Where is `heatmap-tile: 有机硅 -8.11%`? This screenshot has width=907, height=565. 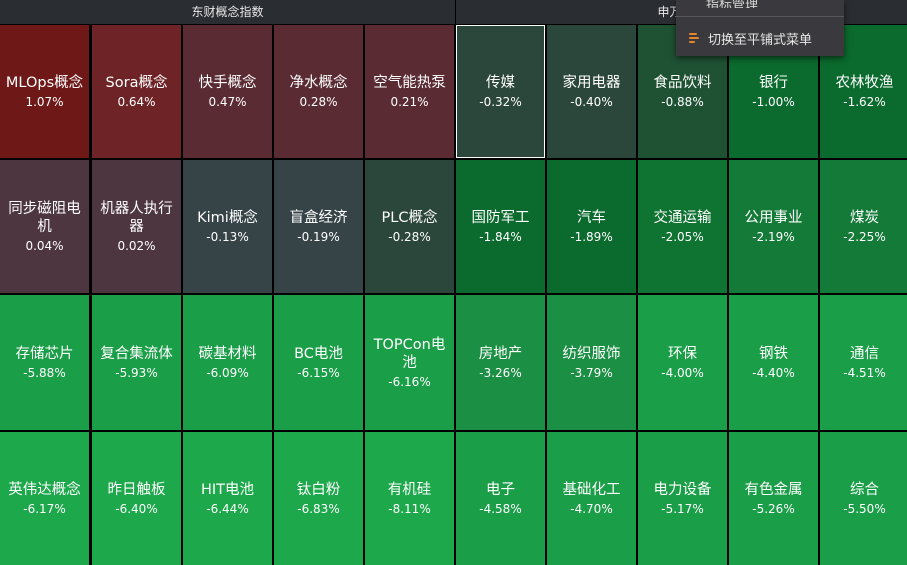 heatmap-tile: 有机硅 -8.11% is located at coordinates (409, 498).